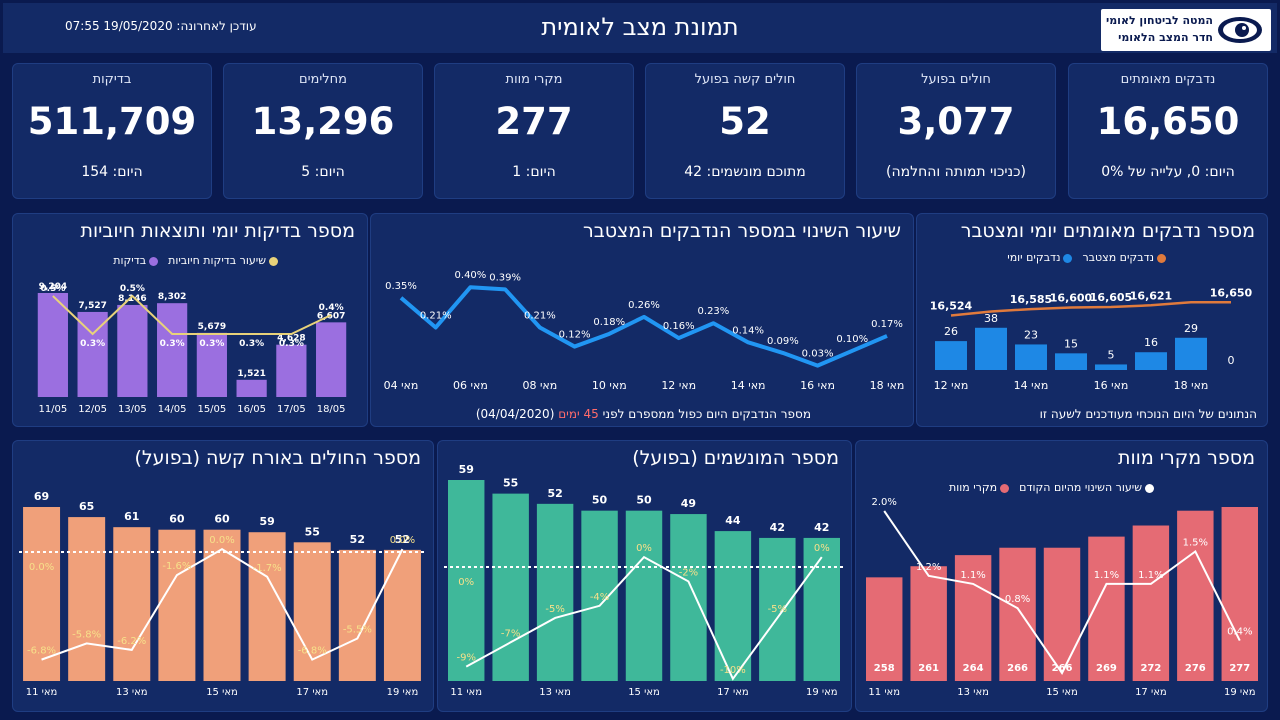 The height and width of the screenshot is (720, 1280). What do you see at coordinates (956, 121) in the screenshot?
I see `card-value: 3,077` at bounding box center [956, 121].